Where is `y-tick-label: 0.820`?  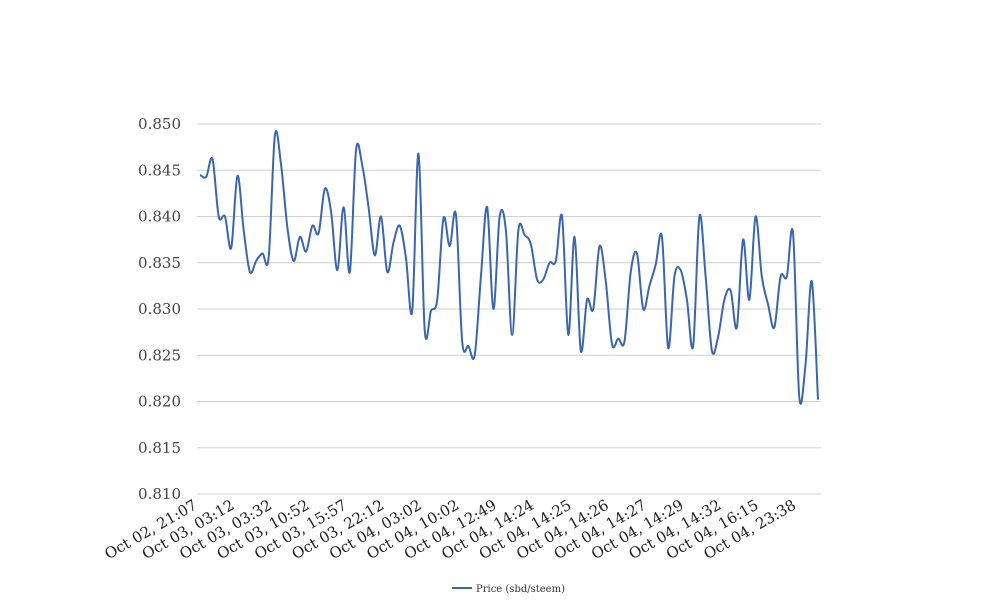 y-tick-label: 0.820 is located at coordinates (159, 402).